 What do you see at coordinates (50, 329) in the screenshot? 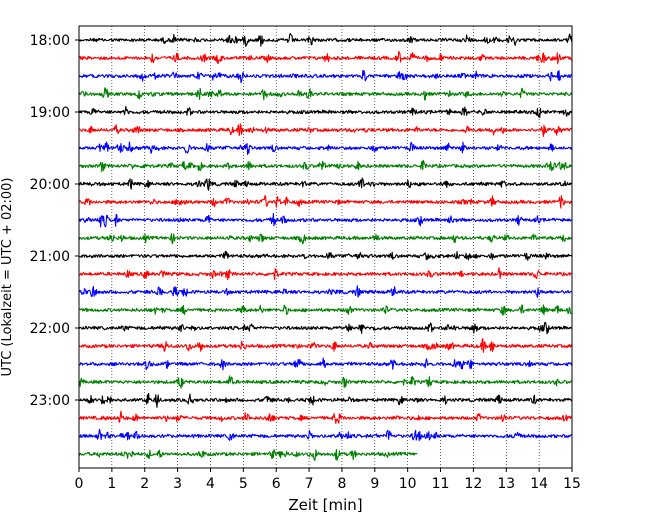
I see `y-tick-label: 22:00` at bounding box center [50, 329].